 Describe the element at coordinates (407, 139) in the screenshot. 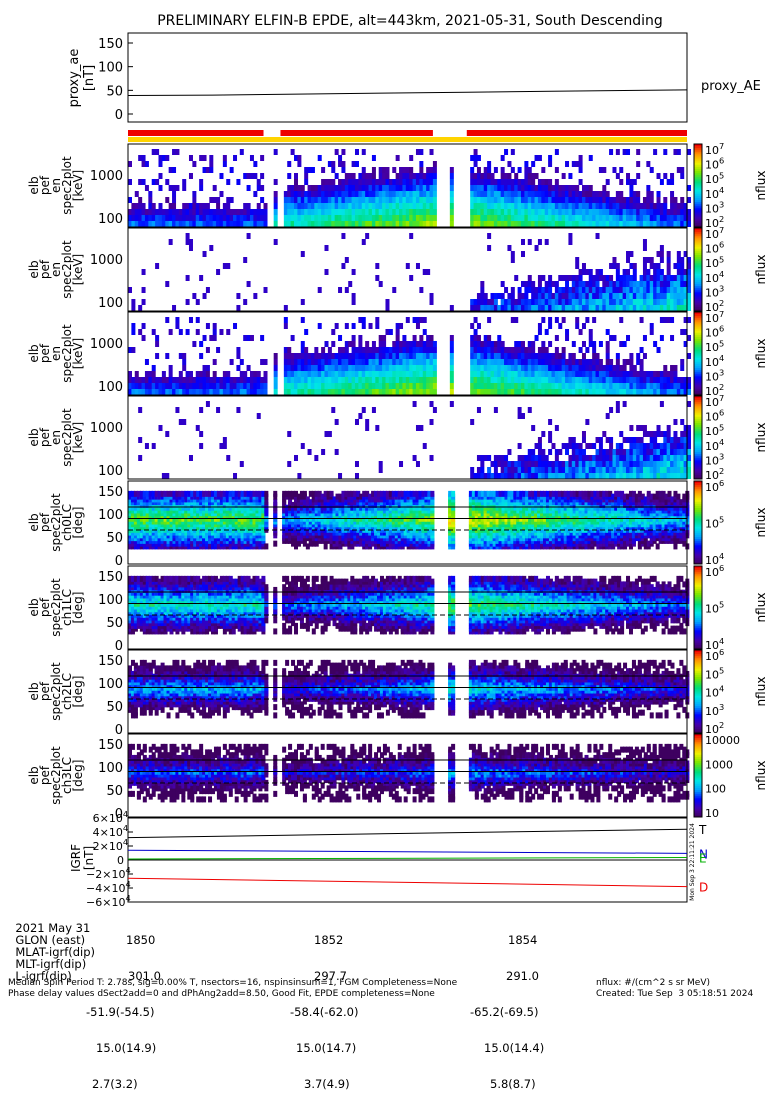

I see `quality-bar-base` at that location.